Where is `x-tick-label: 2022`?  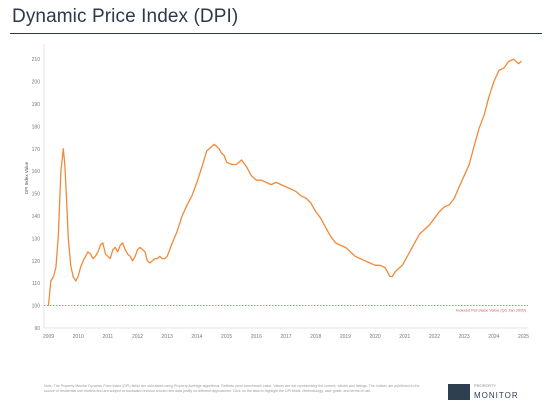 x-tick-label: 2022 is located at coordinates (434, 337).